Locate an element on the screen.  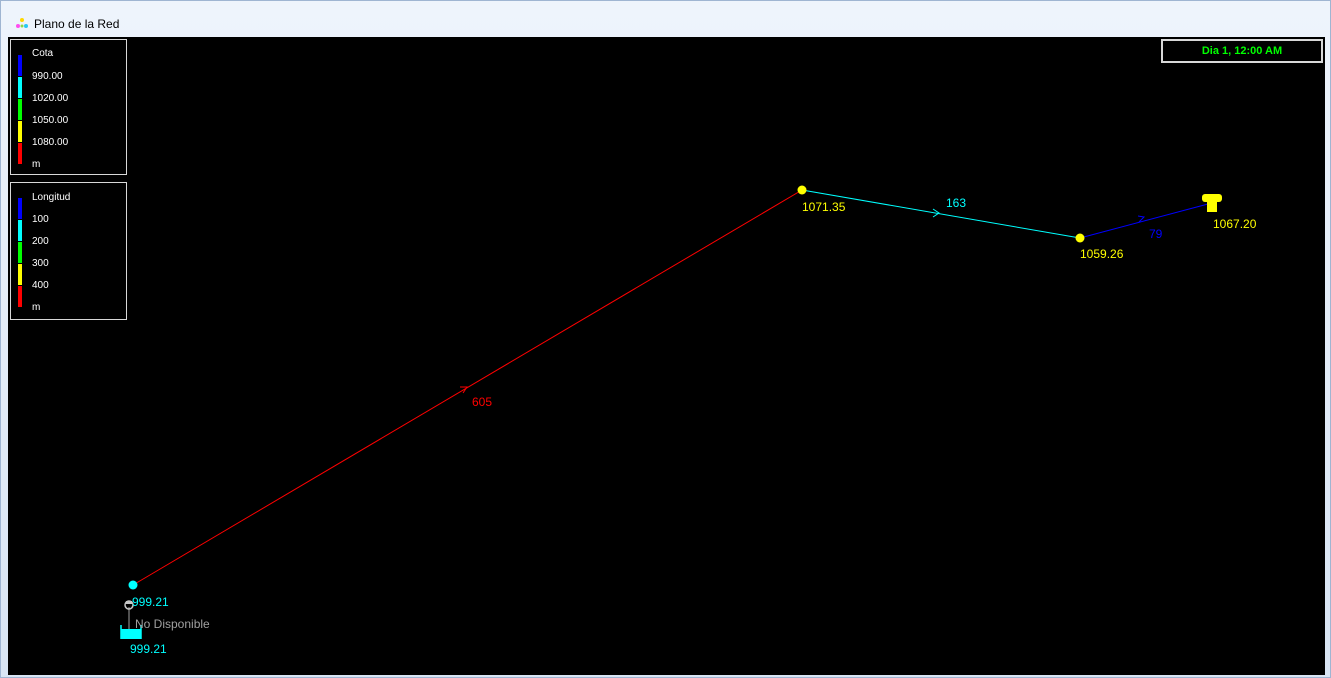
length-legend-value-3: 300 is located at coordinates (40, 263).